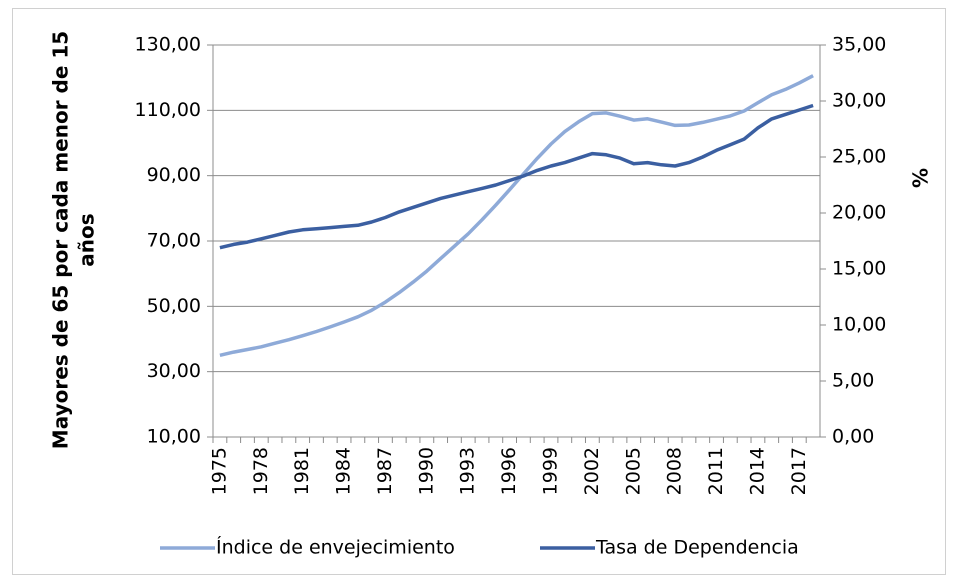 The image size is (956, 583). What do you see at coordinates (509, 471) in the screenshot?
I see `x-tick-label: 1996` at bounding box center [509, 471].